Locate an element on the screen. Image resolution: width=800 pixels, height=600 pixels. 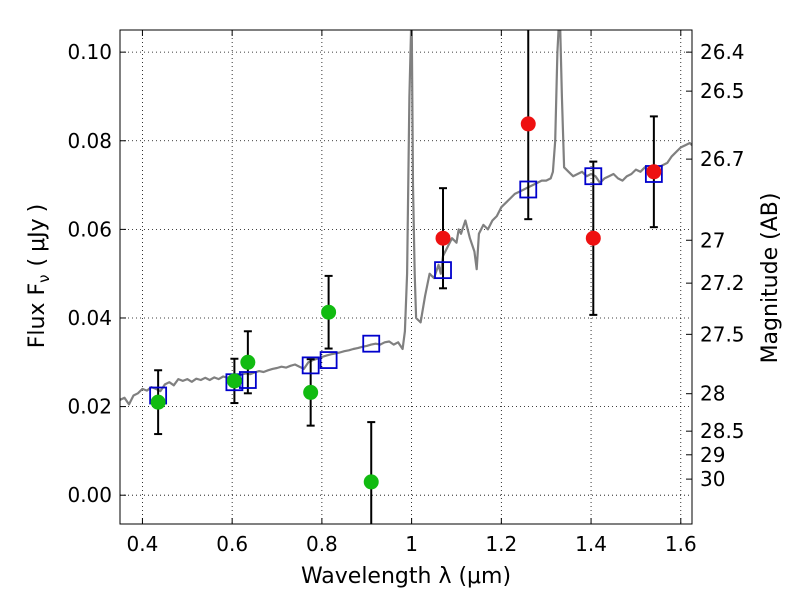
y-axis-label-main: Flux F is located at coordinates (37, 315).